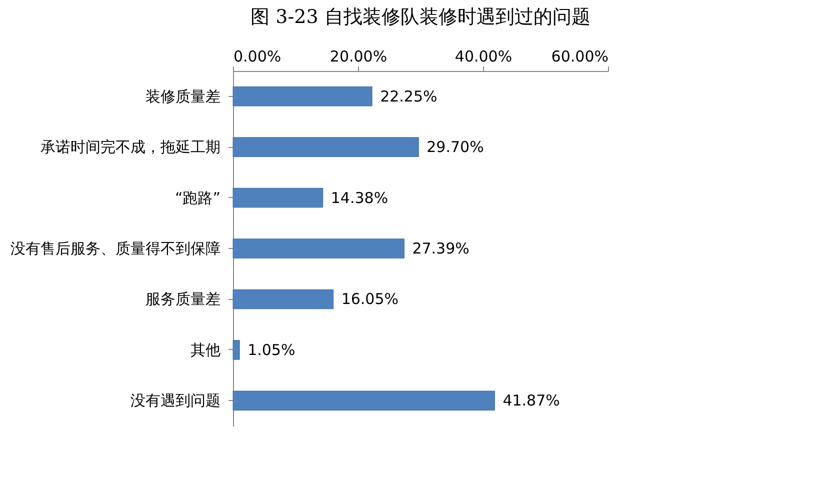 This screenshot has width=829, height=487. What do you see at coordinates (409, 96) in the screenshot?
I see `data-label: 22.25%` at bounding box center [409, 96].